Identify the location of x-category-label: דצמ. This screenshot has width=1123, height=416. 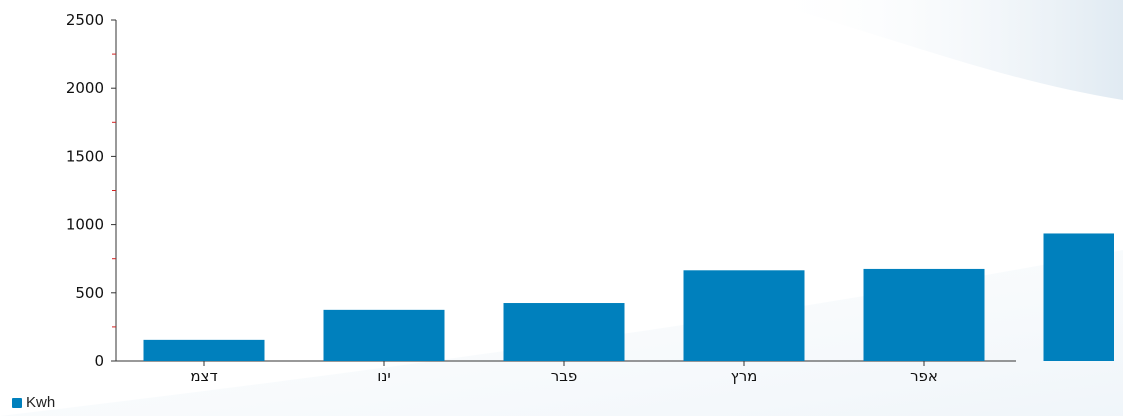
(203, 376).